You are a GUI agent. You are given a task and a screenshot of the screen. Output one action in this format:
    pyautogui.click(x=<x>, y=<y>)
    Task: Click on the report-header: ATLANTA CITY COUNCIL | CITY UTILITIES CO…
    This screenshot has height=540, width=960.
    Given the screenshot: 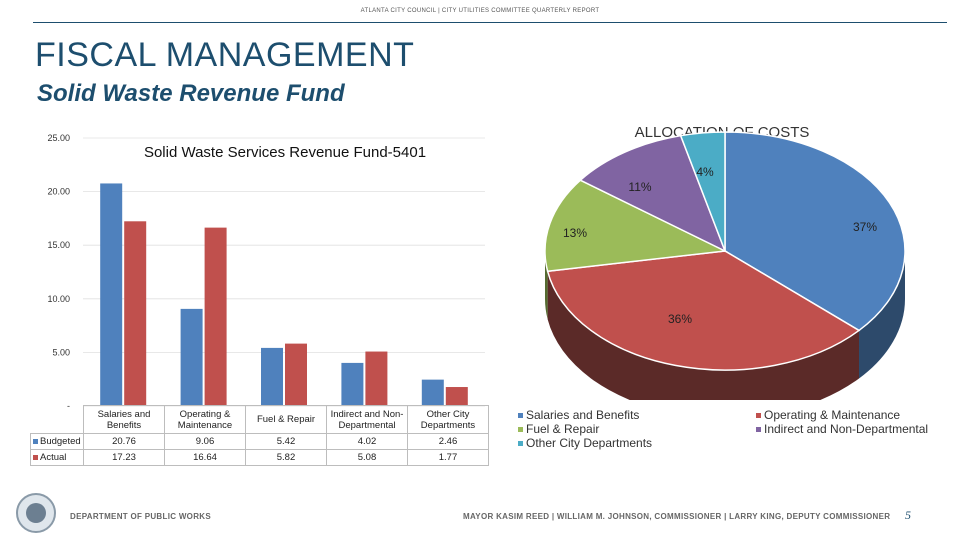 What is the action you would take?
    pyautogui.click(x=480, y=11)
    